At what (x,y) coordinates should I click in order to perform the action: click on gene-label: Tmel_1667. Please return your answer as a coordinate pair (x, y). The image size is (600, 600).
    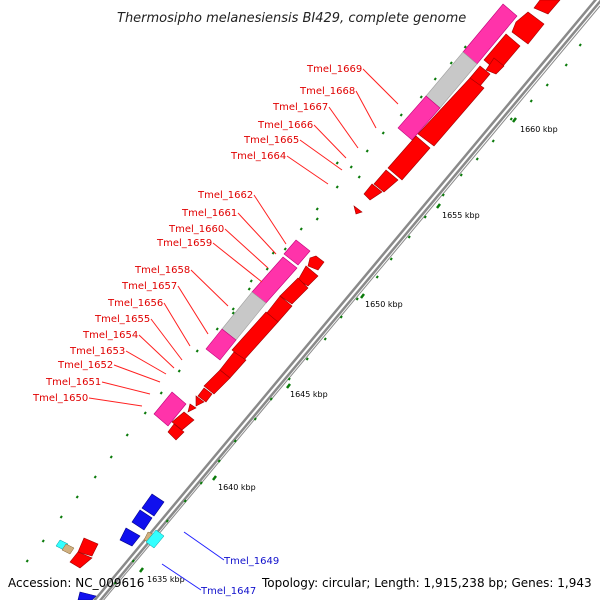
    Looking at the image, I should click on (300, 107).